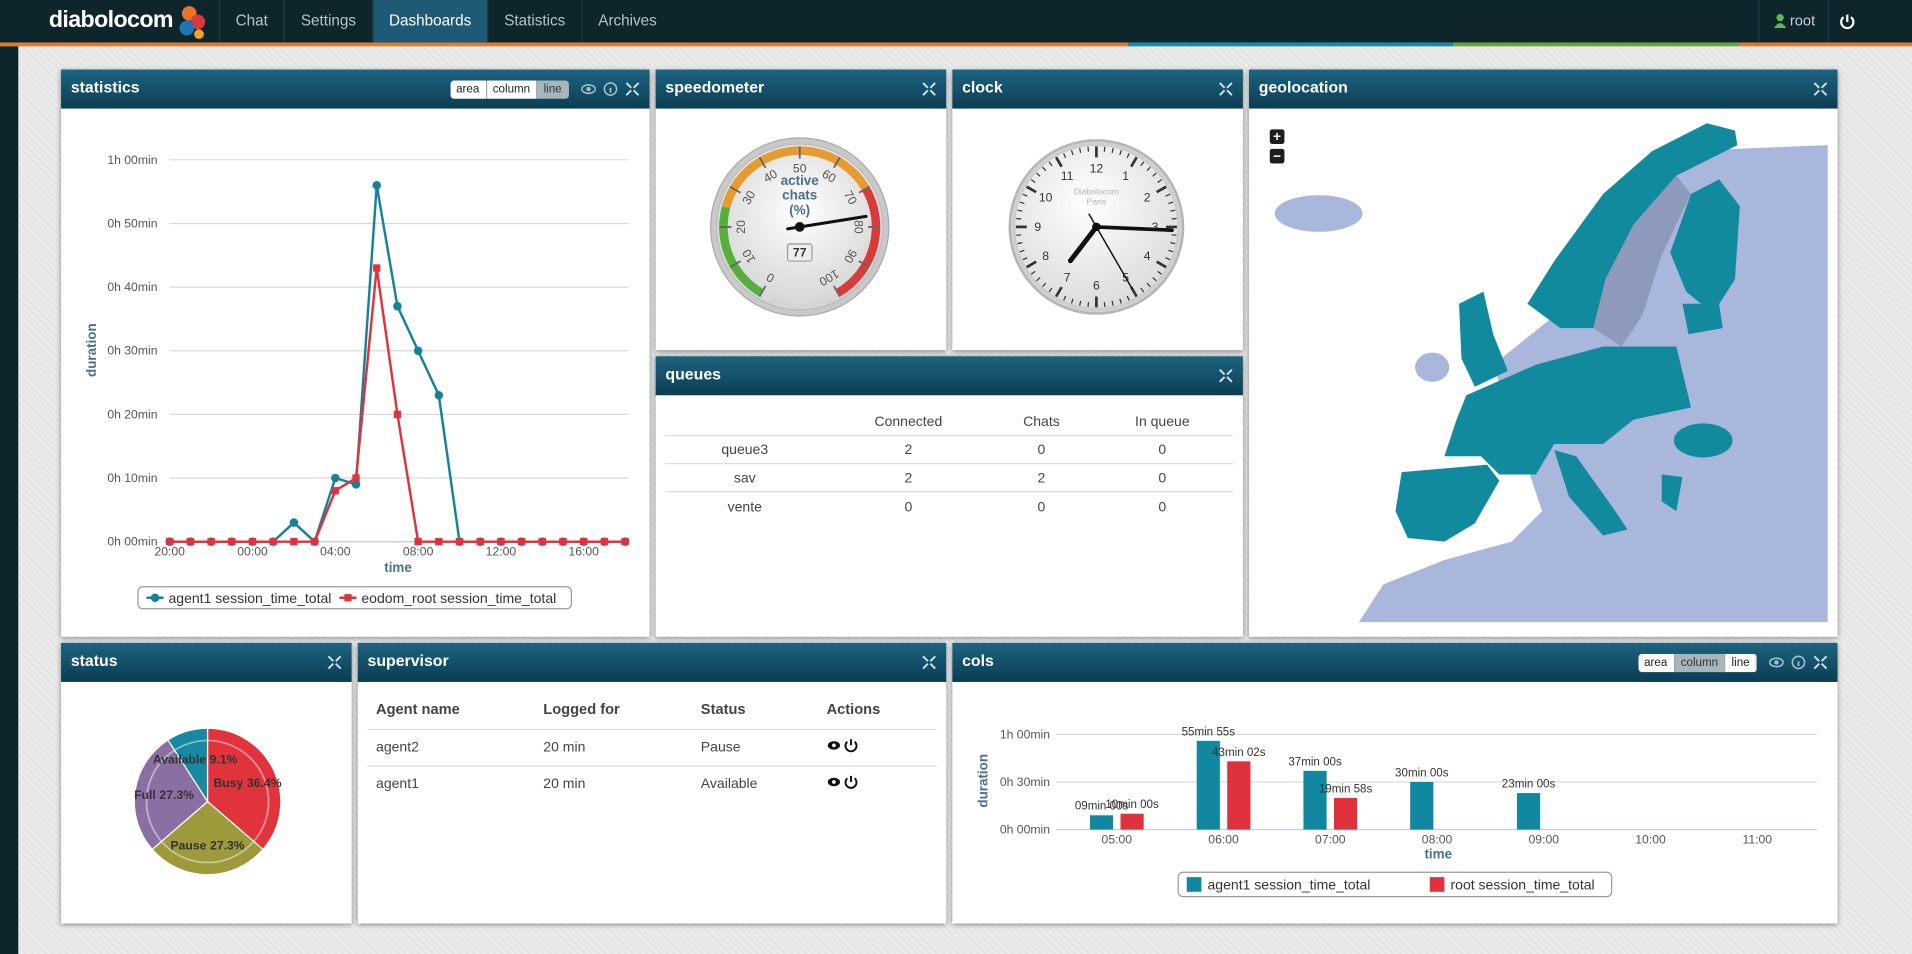 The height and width of the screenshot is (954, 1912). I want to click on bar, so click(1422, 805).